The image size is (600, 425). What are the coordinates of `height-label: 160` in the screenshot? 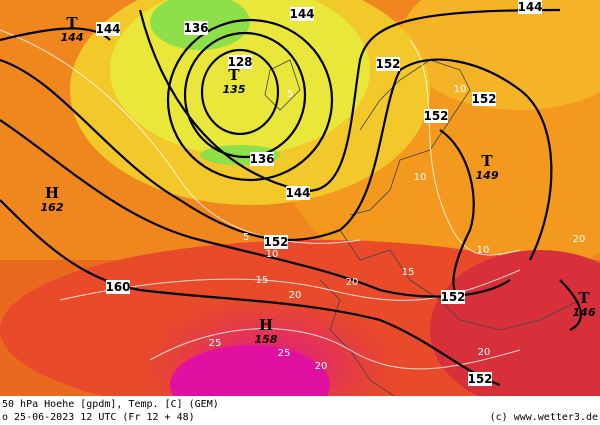 It's located at (117, 287).